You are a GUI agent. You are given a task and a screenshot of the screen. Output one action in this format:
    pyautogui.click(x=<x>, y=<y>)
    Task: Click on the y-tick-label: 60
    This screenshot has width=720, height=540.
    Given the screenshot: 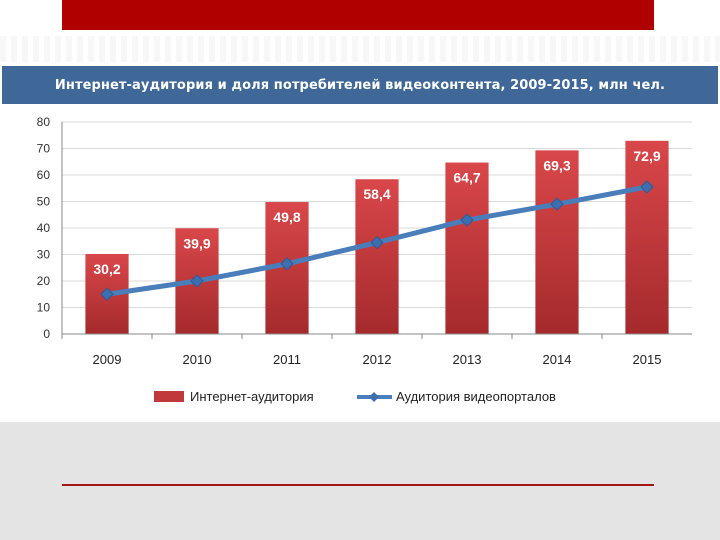 What is the action you would take?
    pyautogui.click(x=44, y=175)
    